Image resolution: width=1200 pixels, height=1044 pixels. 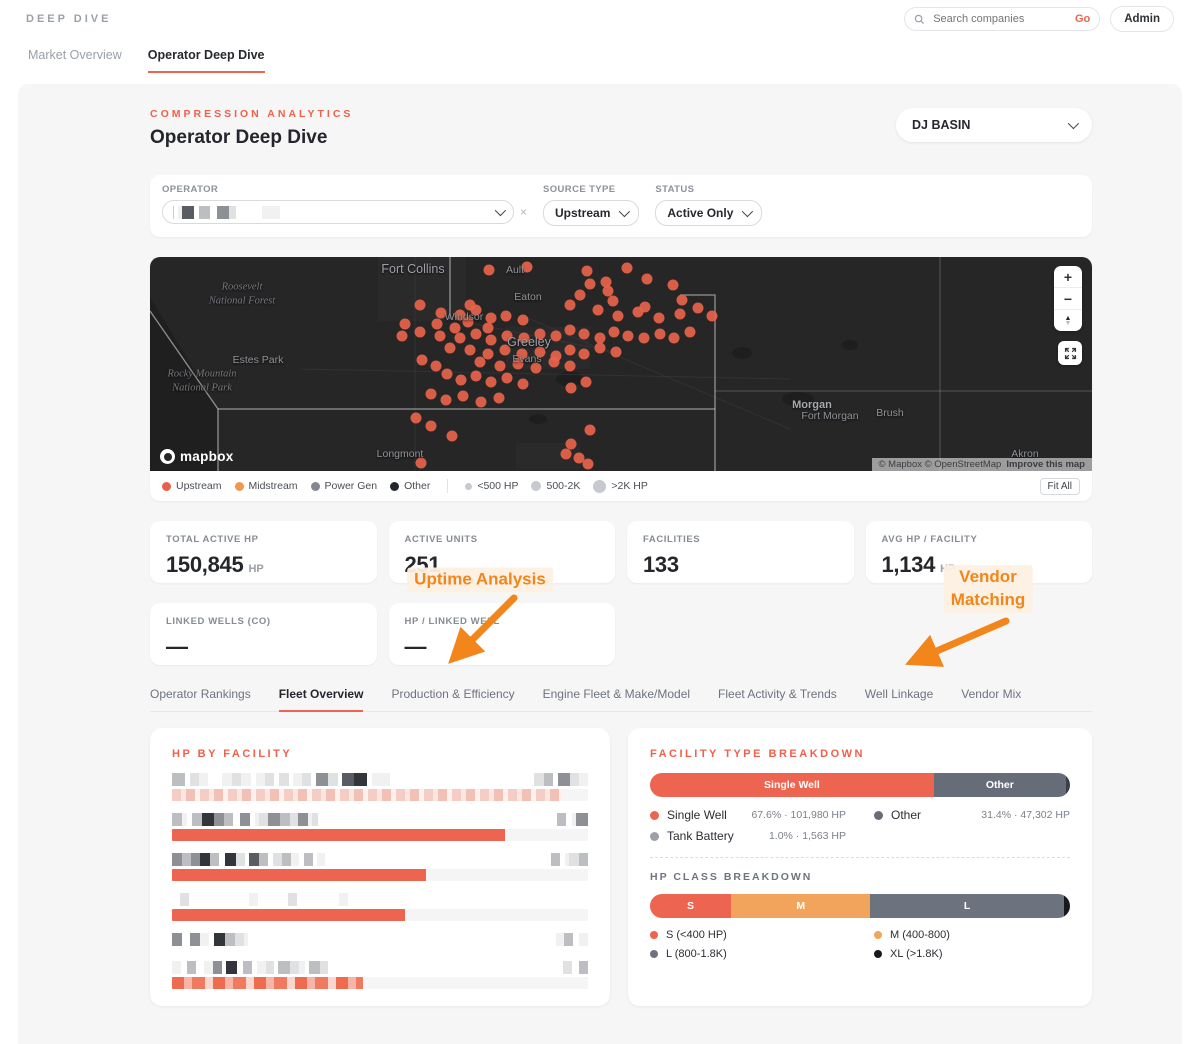 I want to click on tab-vendor-mix: Vendor Mix, so click(x=991, y=694).